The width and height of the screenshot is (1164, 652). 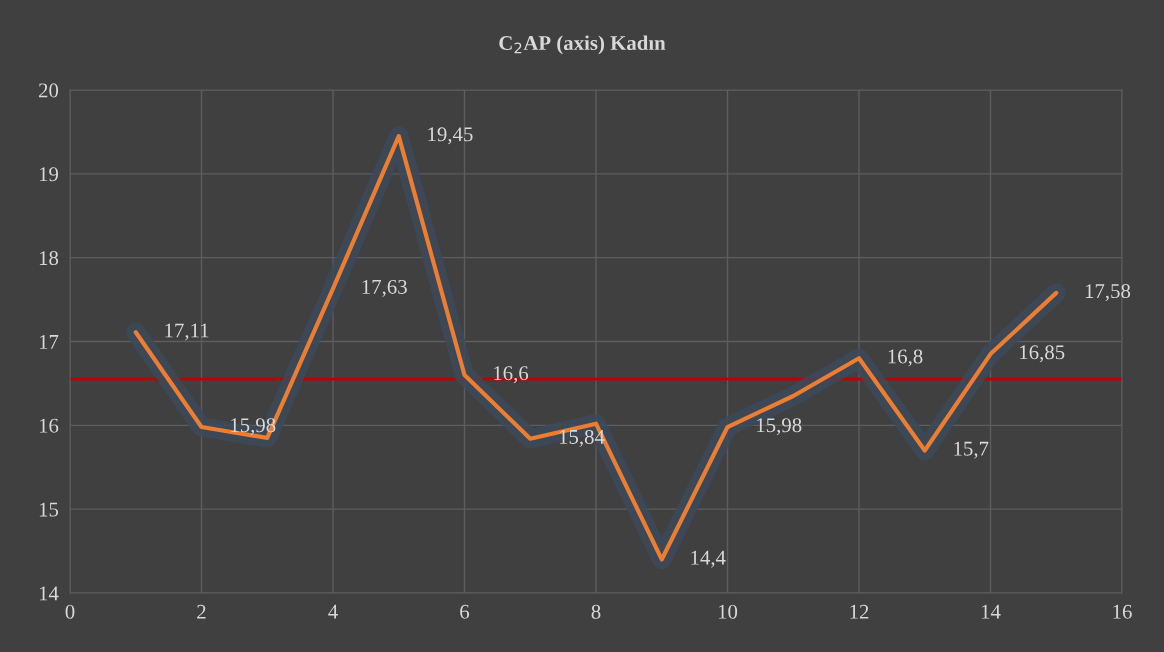 What do you see at coordinates (49, 258) in the screenshot?
I see `y-tick-label: 18` at bounding box center [49, 258].